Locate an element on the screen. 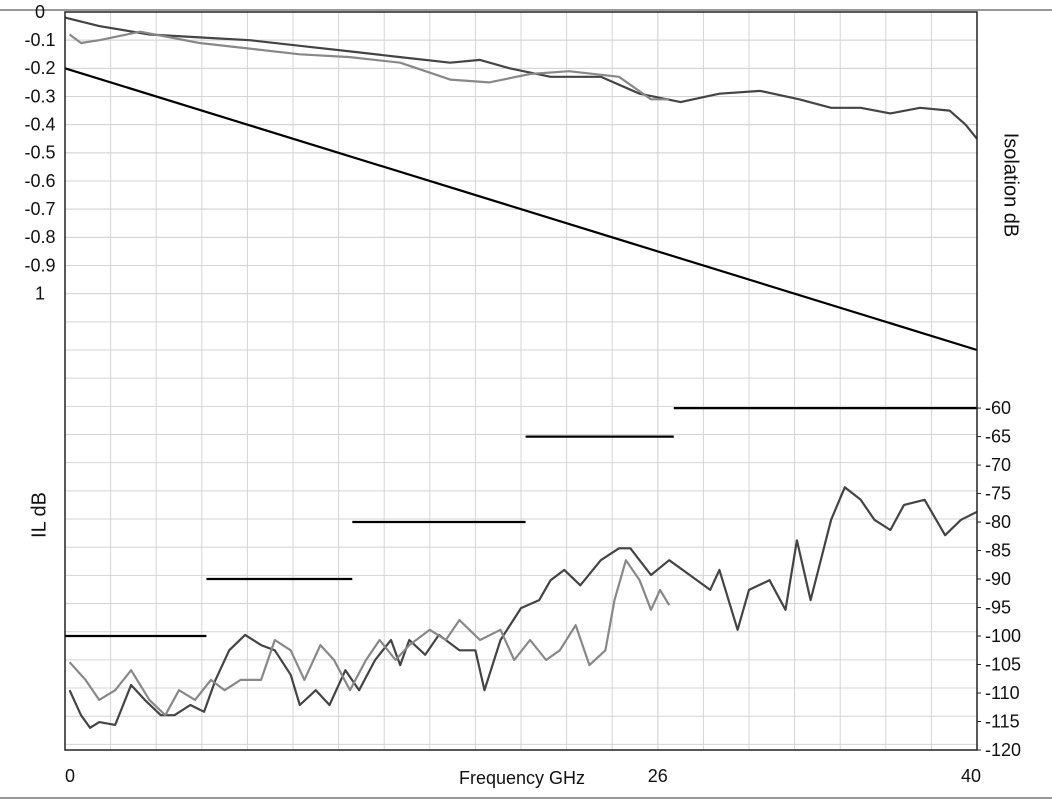 This screenshot has height=802, width=1052. y-tick-label: -0.6 is located at coordinates (39, 181).